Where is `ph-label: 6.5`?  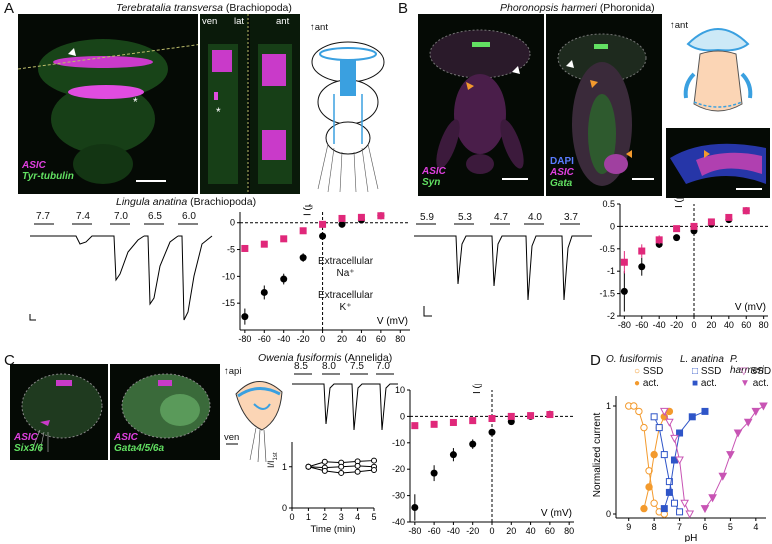 ph-label: 6.5 is located at coordinates (155, 216).